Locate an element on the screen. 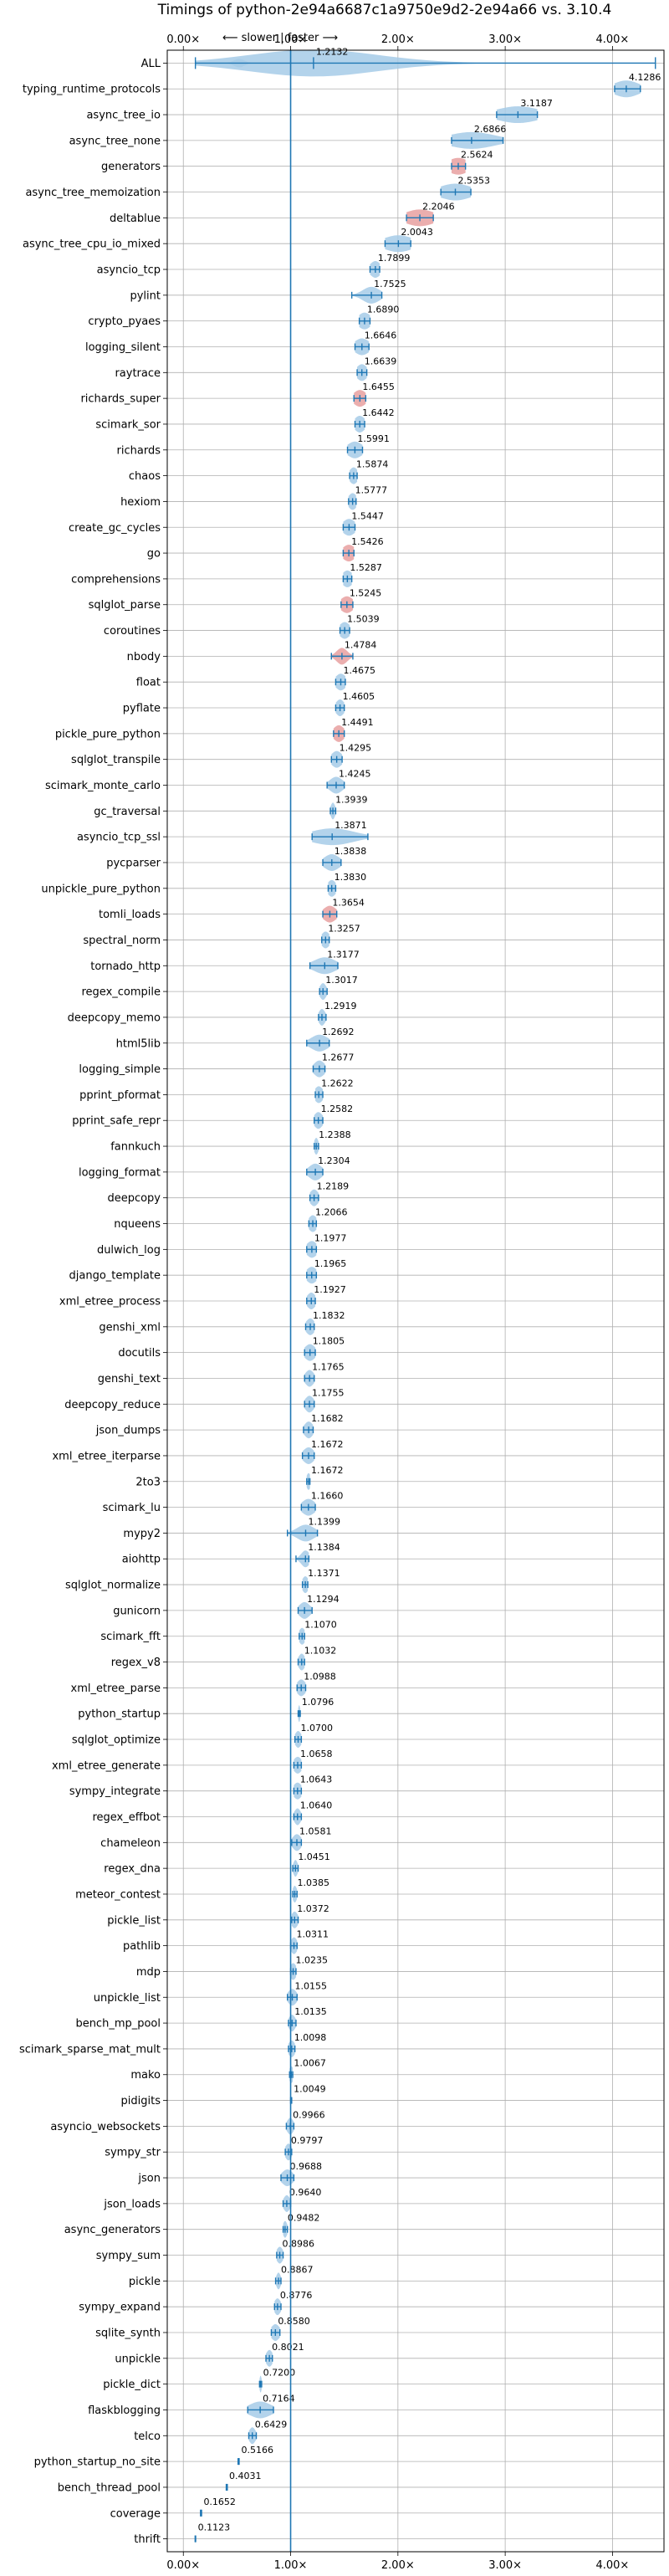  value-label: 1.5426 is located at coordinates (367, 542).